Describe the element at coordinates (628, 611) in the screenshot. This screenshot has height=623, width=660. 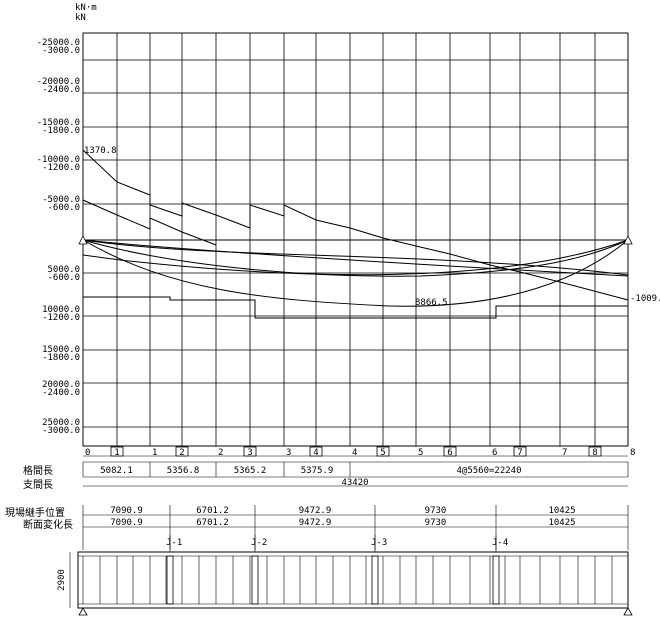
I see `bearing-right-icon` at that location.